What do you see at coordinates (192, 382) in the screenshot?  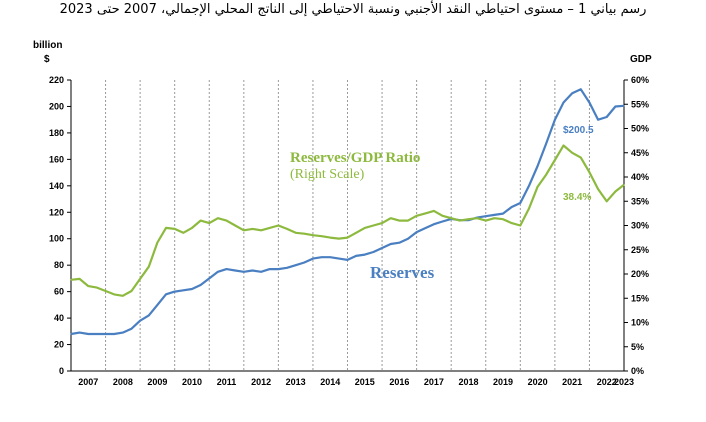 I see `x-tick-label-2010: 2010` at bounding box center [192, 382].